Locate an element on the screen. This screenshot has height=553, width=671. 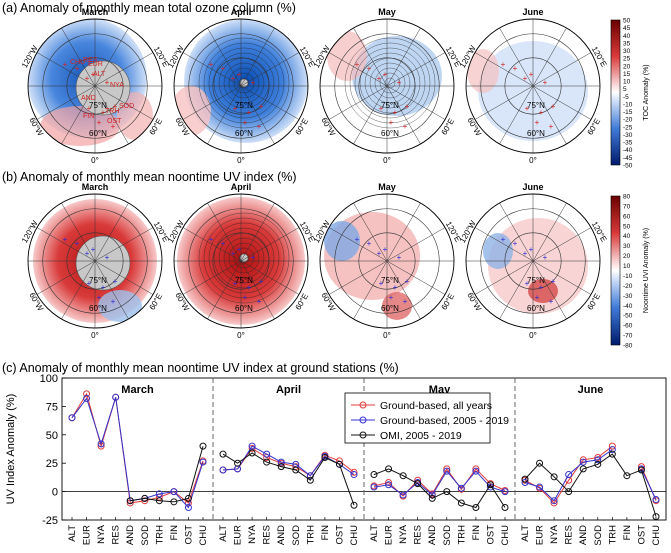
legend-entry: Ground-based, all years is located at coordinates (436, 406).